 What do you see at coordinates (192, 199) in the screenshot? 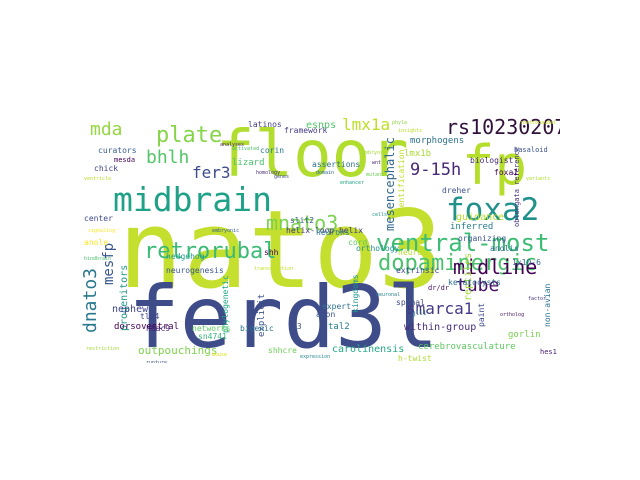
I see `word-midbrain: midbrain` at bounding box center [192, 199].